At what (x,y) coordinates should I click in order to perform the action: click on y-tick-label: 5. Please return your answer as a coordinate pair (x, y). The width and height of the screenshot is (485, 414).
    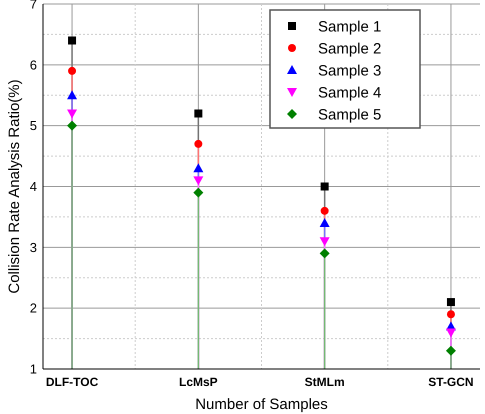
    Looking at the image, I should click on (33, 126).